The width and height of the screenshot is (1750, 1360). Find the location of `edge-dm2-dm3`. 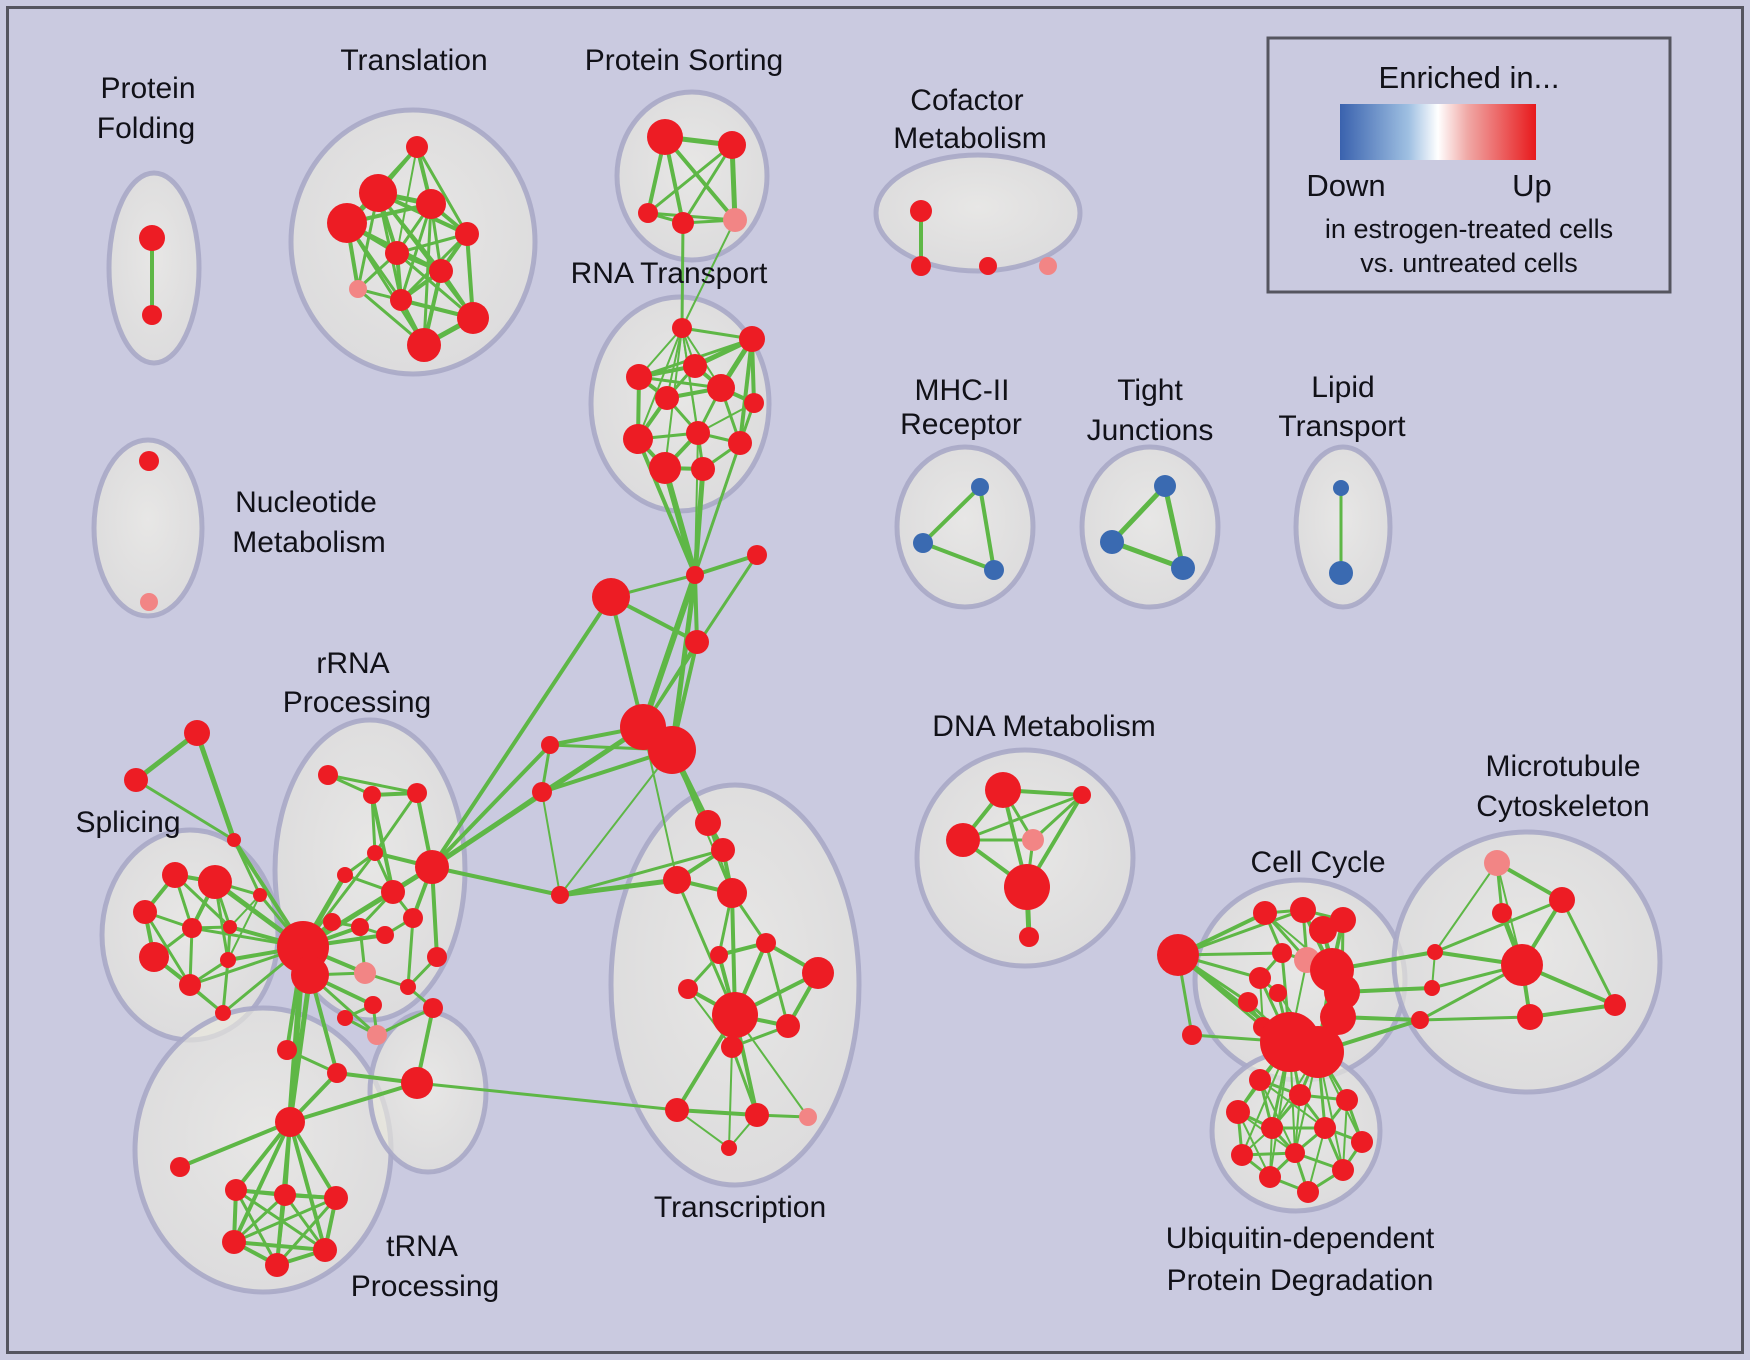

edge-dm2-dm3 is located at coordinates (1022, 817).